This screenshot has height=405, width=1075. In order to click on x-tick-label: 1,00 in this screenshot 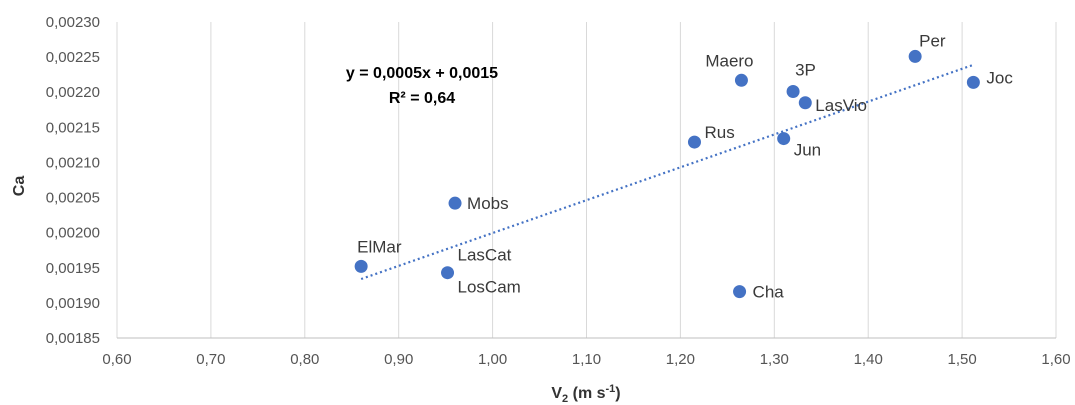, I will do `click(492, 359)`.